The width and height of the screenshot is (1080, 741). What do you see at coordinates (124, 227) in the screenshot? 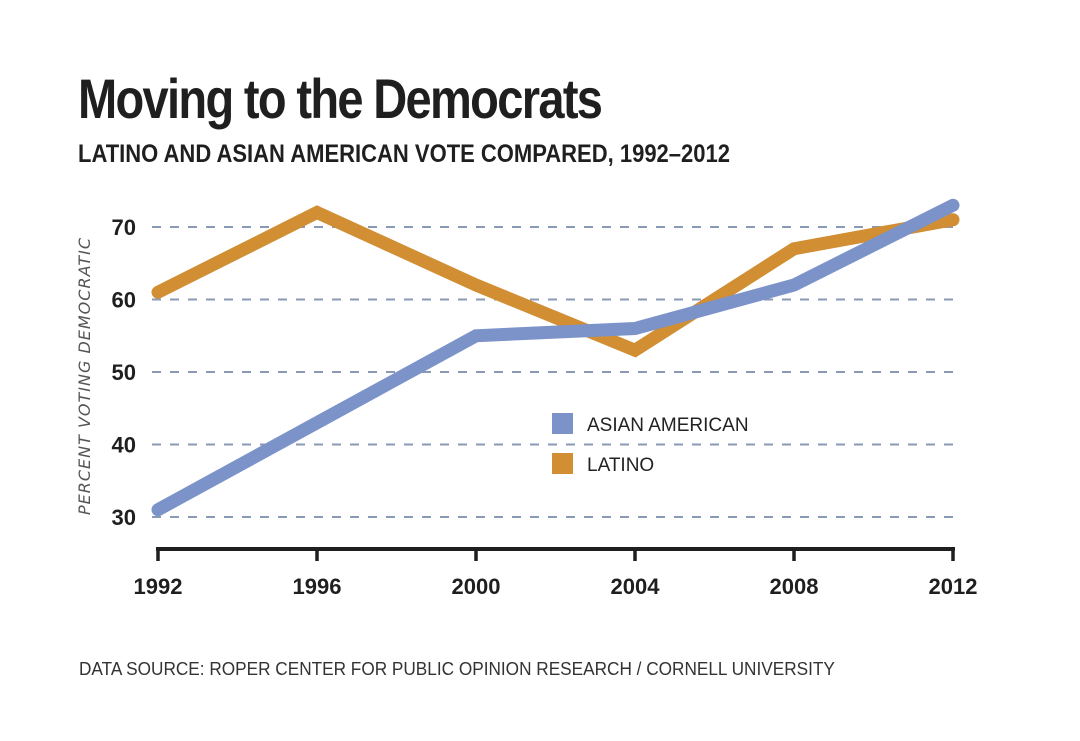
I see `y-tick-label-70: 70` at bounding box center [124, 227].